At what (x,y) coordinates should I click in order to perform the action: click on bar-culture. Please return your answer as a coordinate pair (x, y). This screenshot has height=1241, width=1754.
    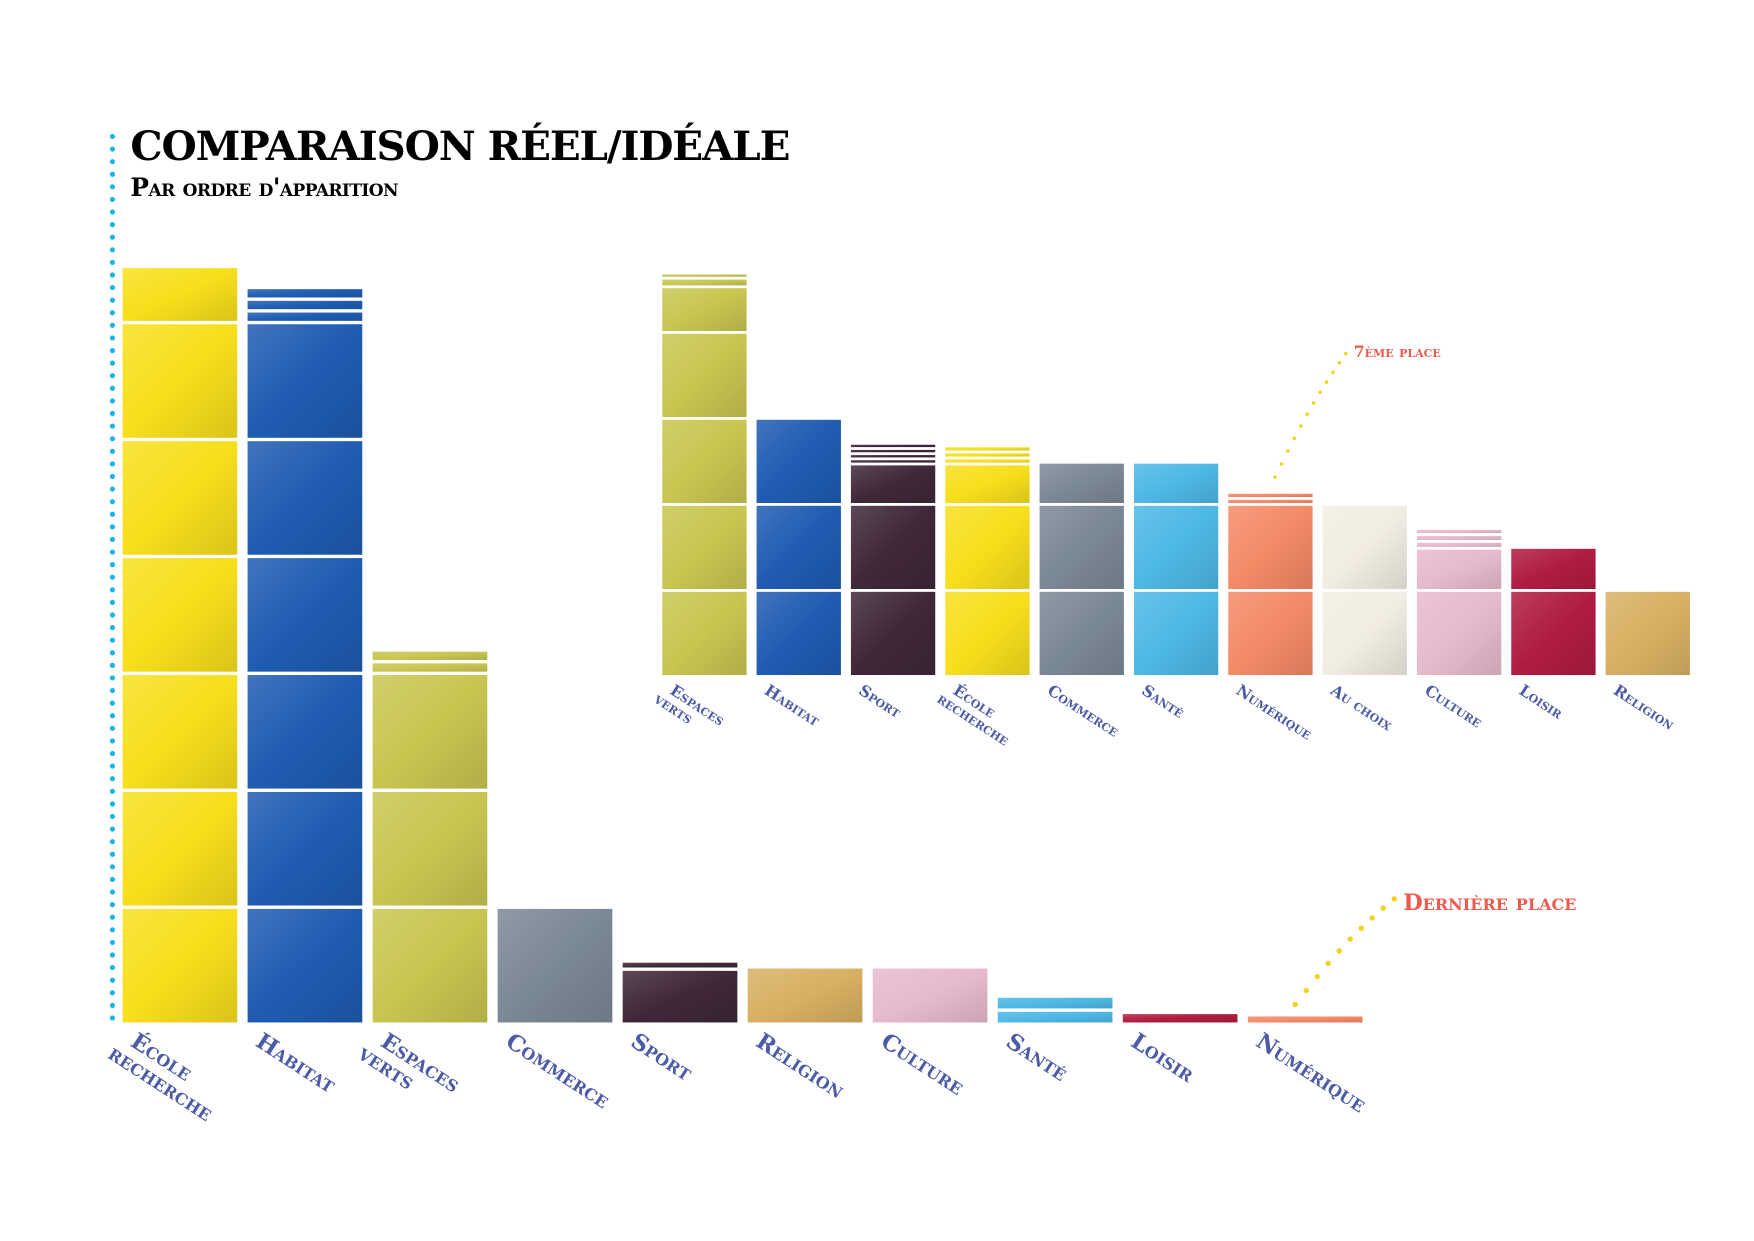
    Looking at the image, I should click on (930, 995).